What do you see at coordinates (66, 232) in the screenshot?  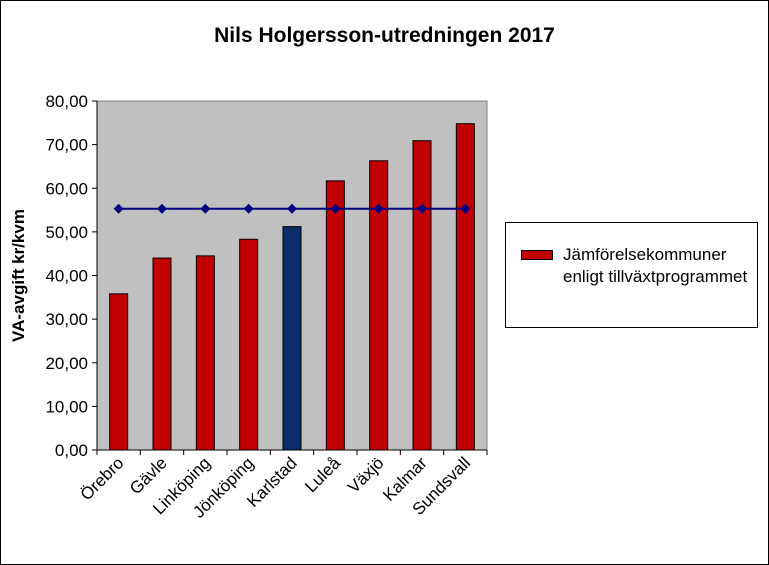 I see `y-tick-label: 50,00` at bounding box center [66, 232].